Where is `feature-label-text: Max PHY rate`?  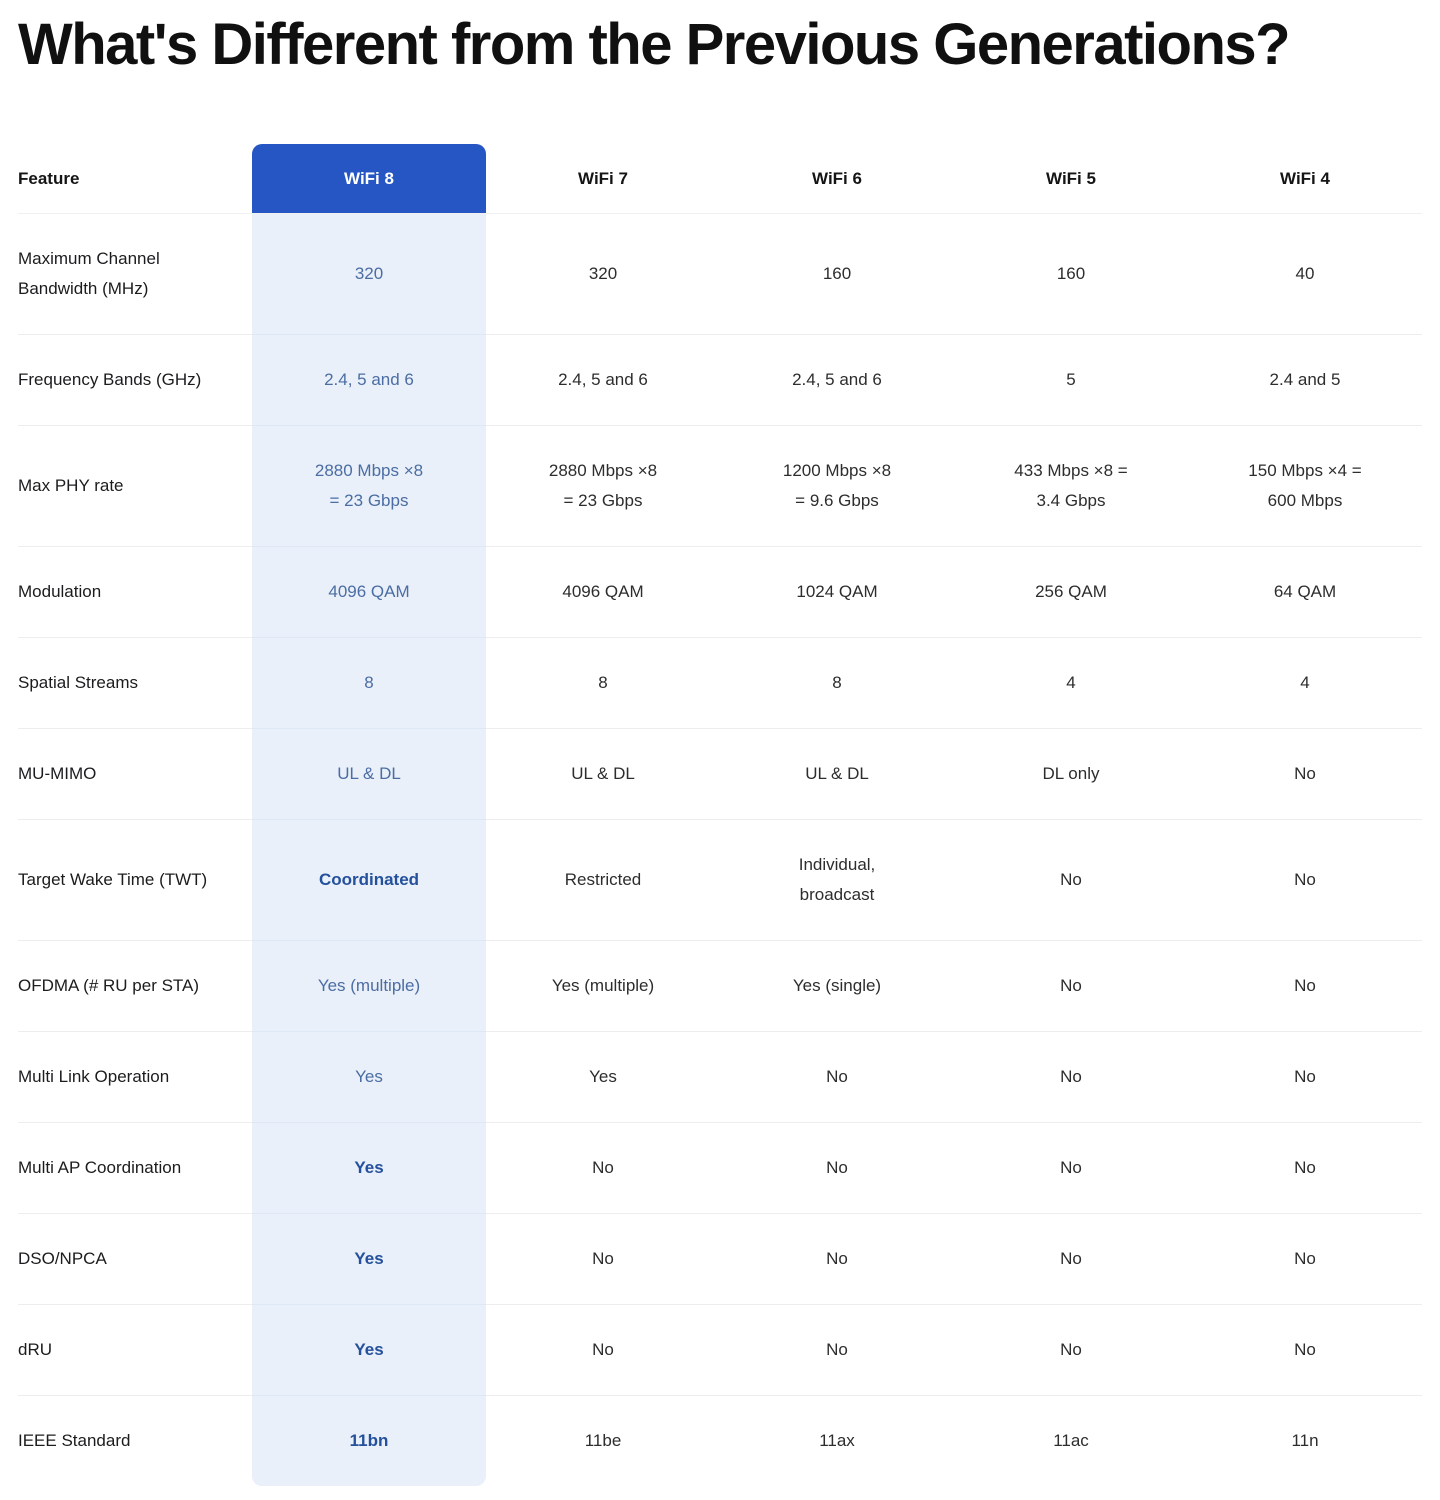 feature-label-text: Max PHY rate is located at coordinates (71, 486).